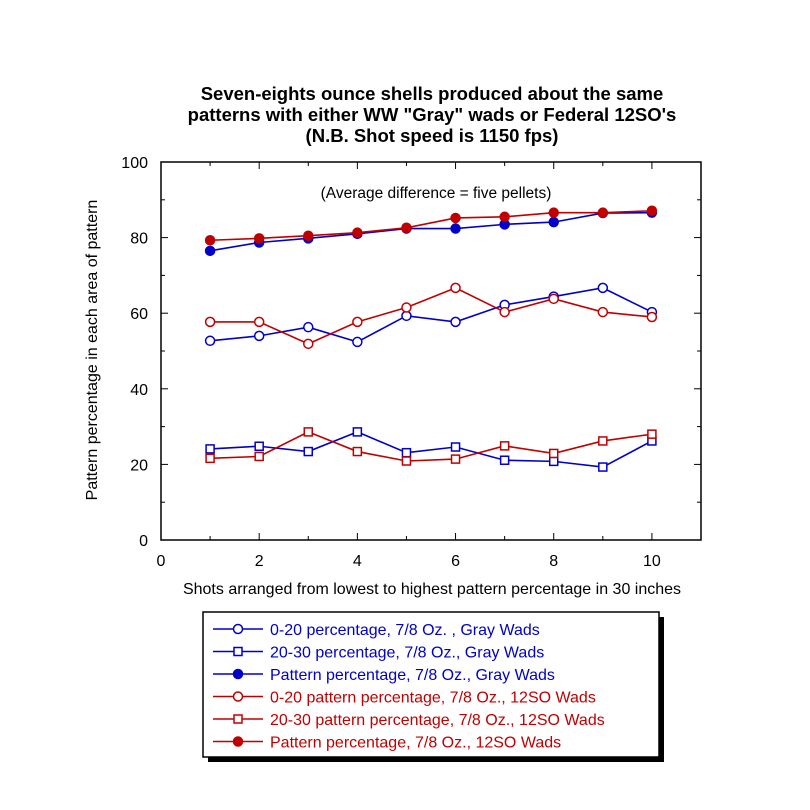 This screenshot has width=810, height=810. Describe the element at coordinates (139, 465) in the screenshot. I see `y-tick-label: 20` at that location.